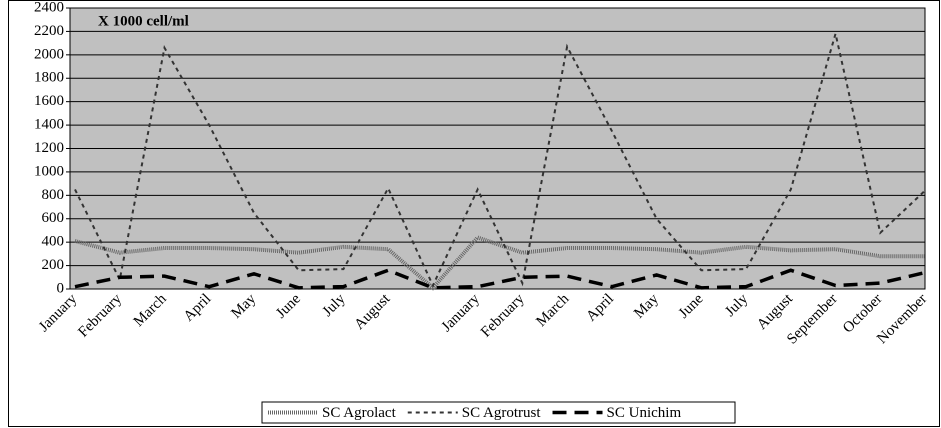 This screenshot has height=428, width=941. I want to click on series-line, so click(500, 279).